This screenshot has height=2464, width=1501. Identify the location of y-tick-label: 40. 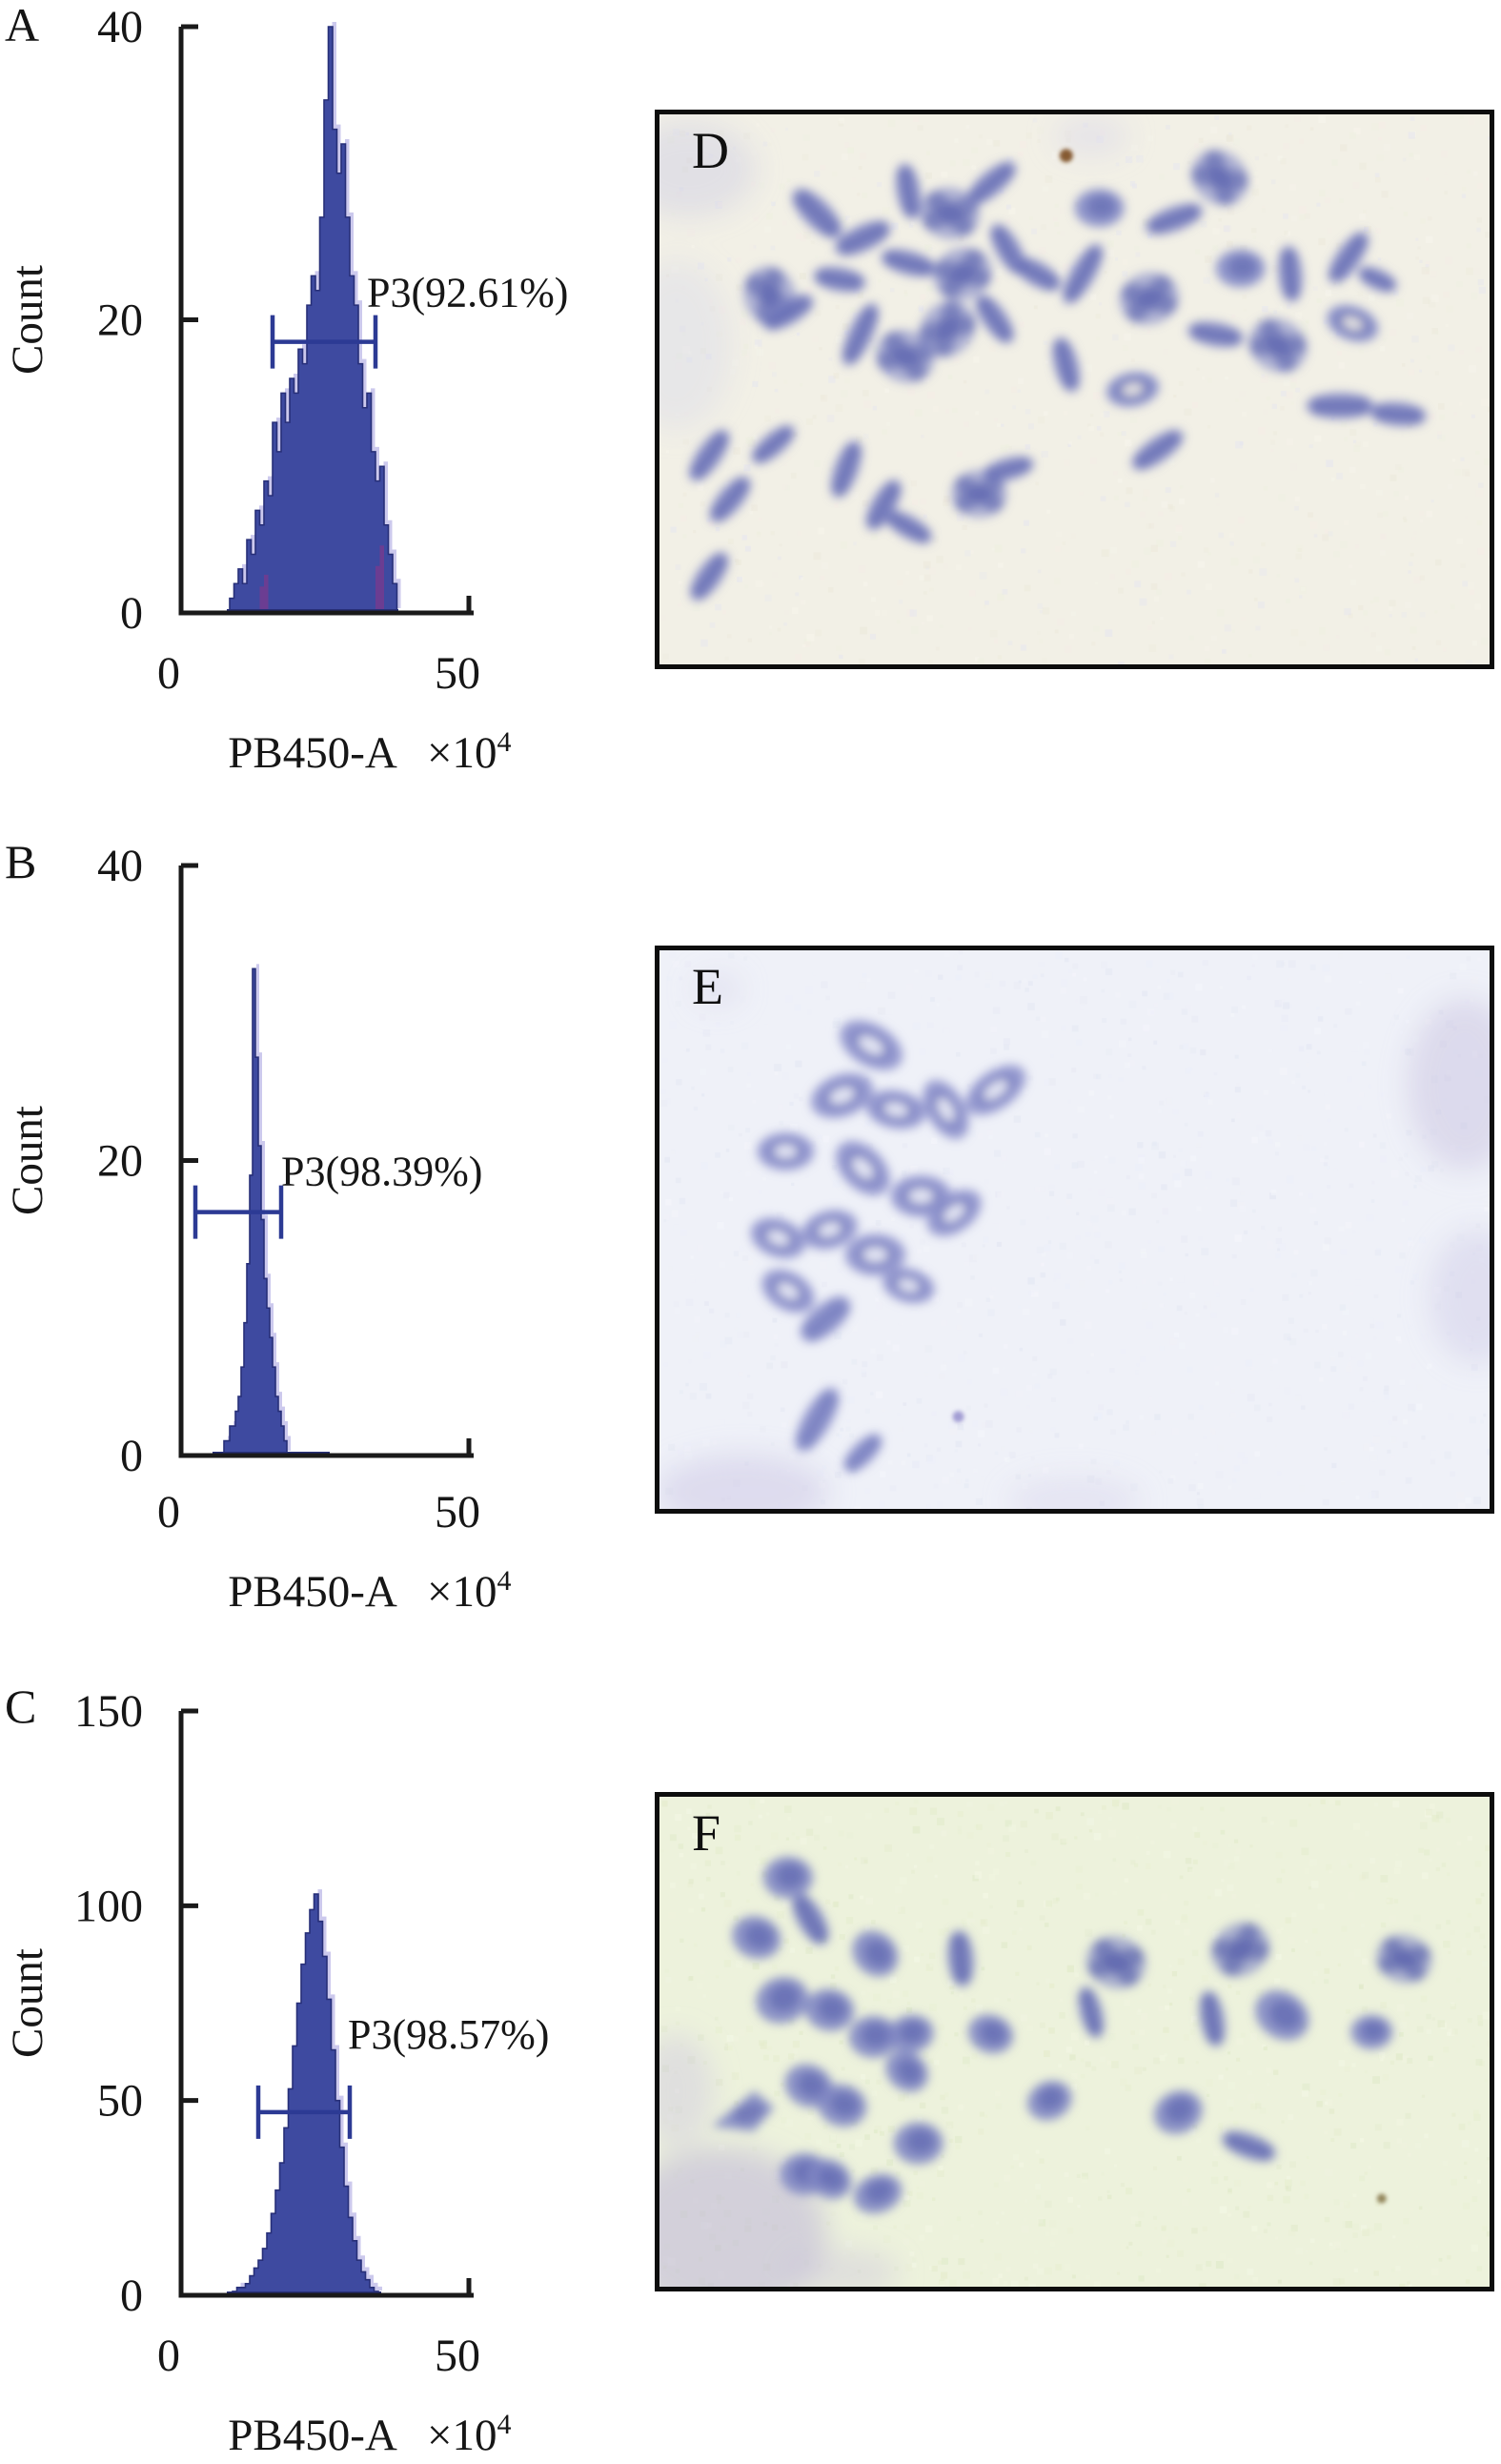
(120, 27).